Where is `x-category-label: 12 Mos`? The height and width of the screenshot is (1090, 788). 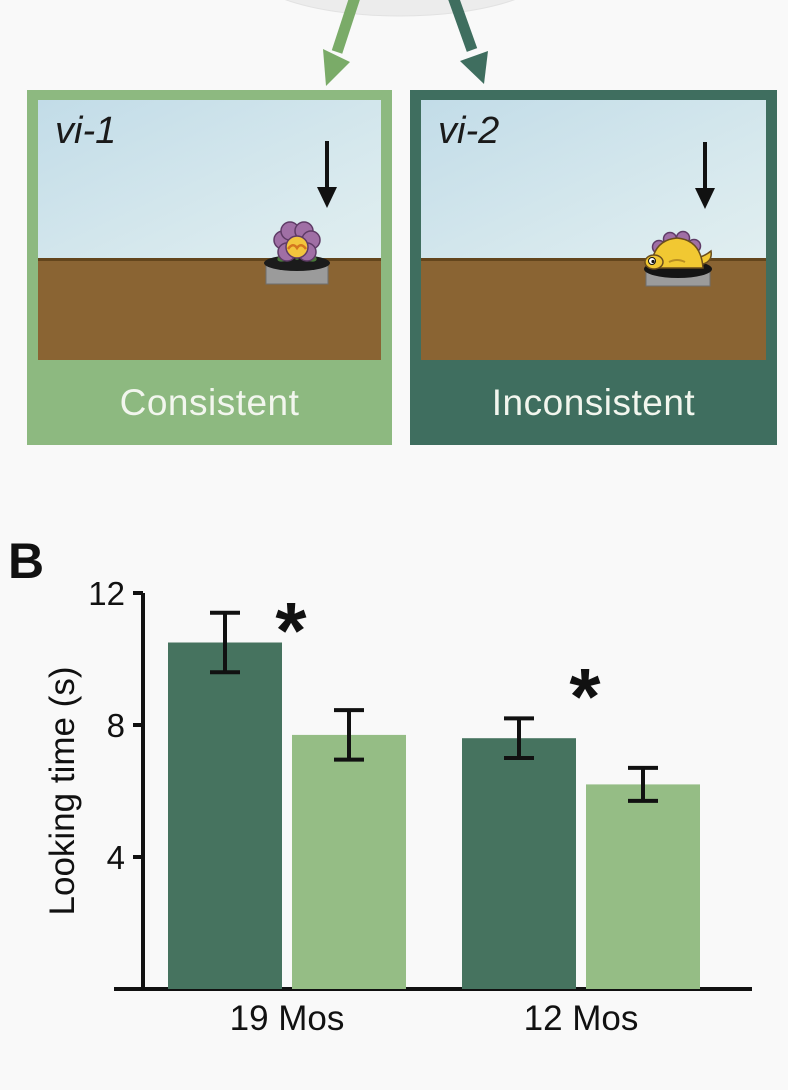 x-category-label: 12 Mos is located at coordinates (581, 1018).